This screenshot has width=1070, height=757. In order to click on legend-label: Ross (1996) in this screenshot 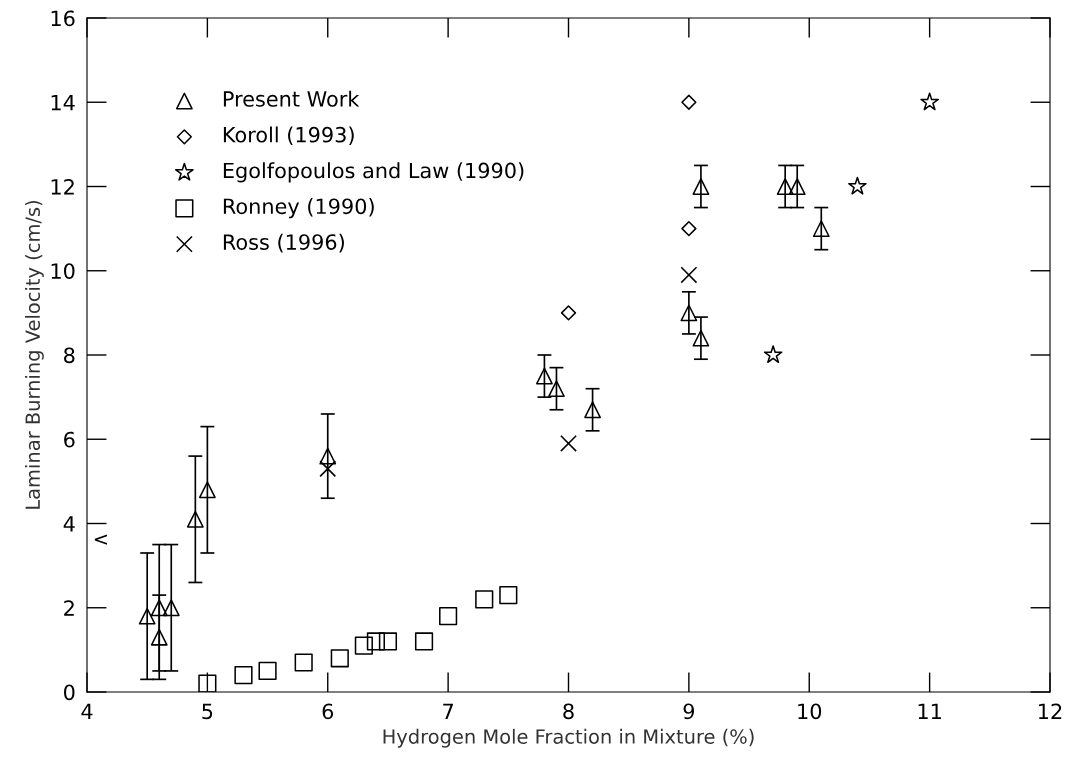, I will do `click(283, 243)`.